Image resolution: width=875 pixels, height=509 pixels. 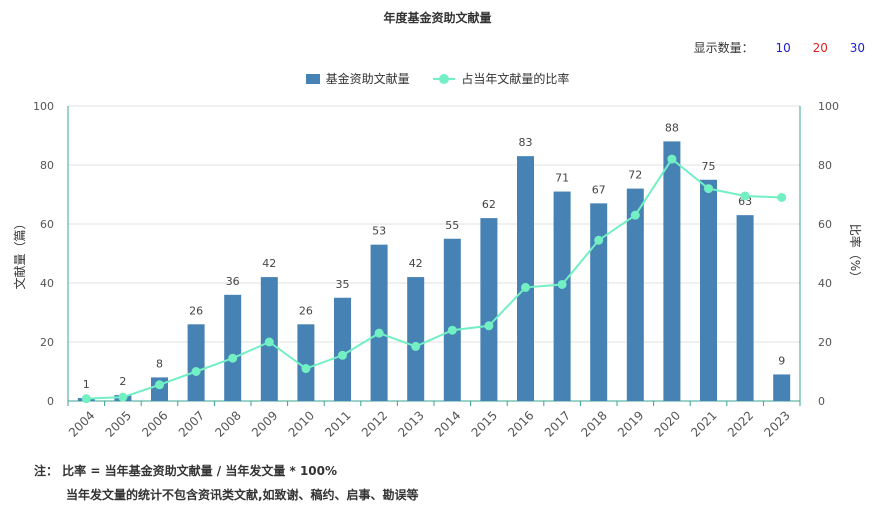 What do you see at coordinates (264, 423) in the screenshot?
I see `x-tick-label: 2009` at bounding box center [264, 423].